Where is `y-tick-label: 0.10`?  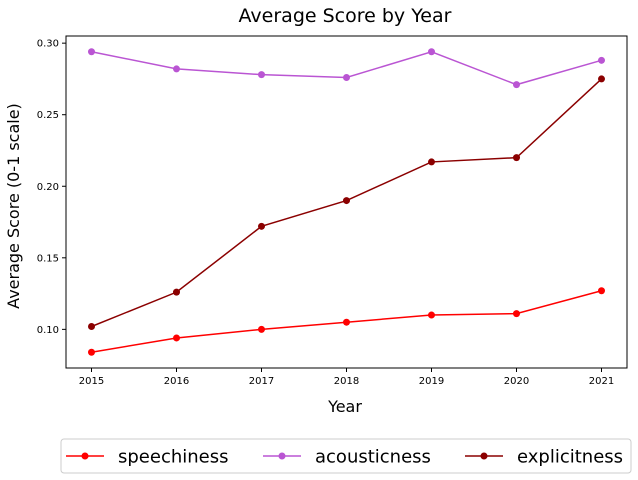
y-tick-label: 0.10 is located at coordinates (48, 330).